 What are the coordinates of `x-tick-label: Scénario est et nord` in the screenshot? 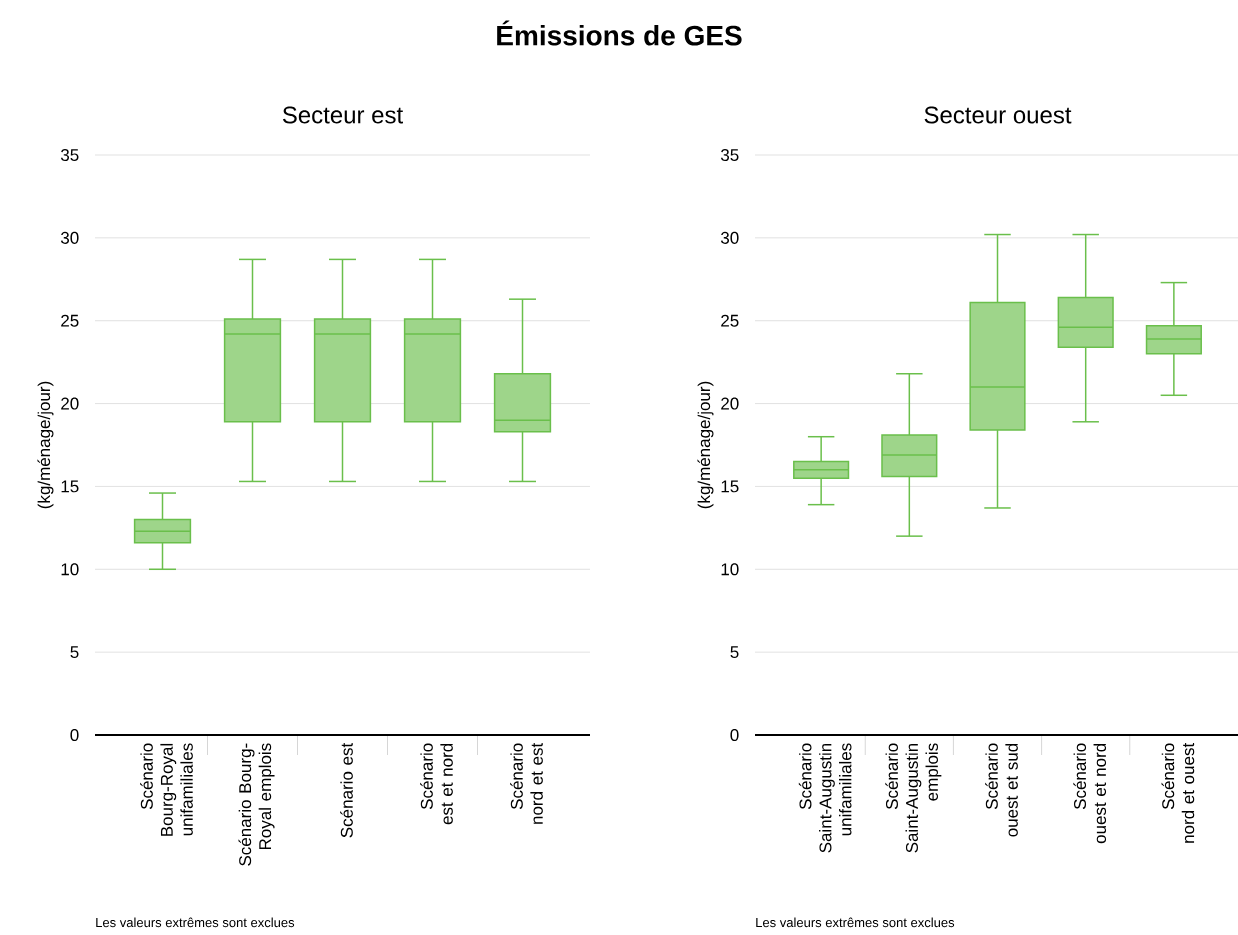 It's located at (436, 784).